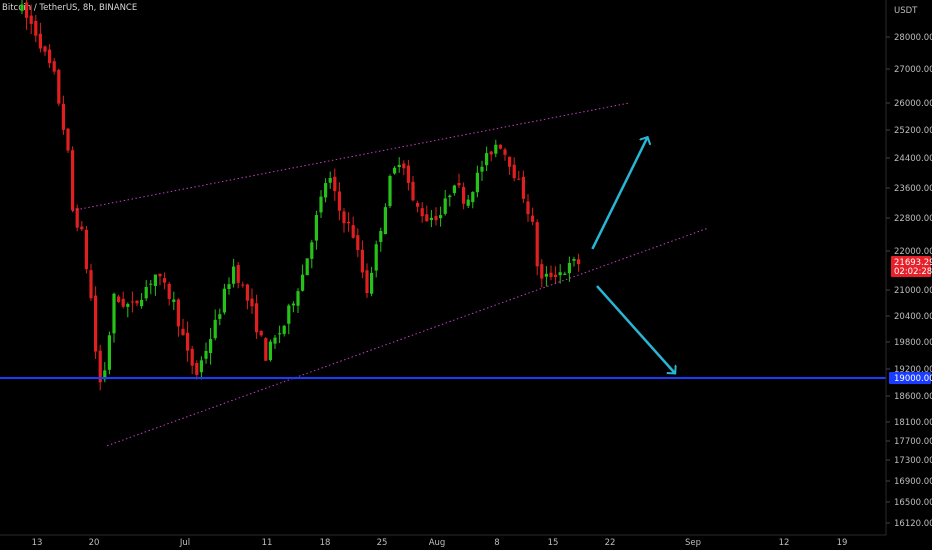  Describe the element at coordinates (913, 291) in the screenshot. I see `price-tick-label: 21000.00` at that location.